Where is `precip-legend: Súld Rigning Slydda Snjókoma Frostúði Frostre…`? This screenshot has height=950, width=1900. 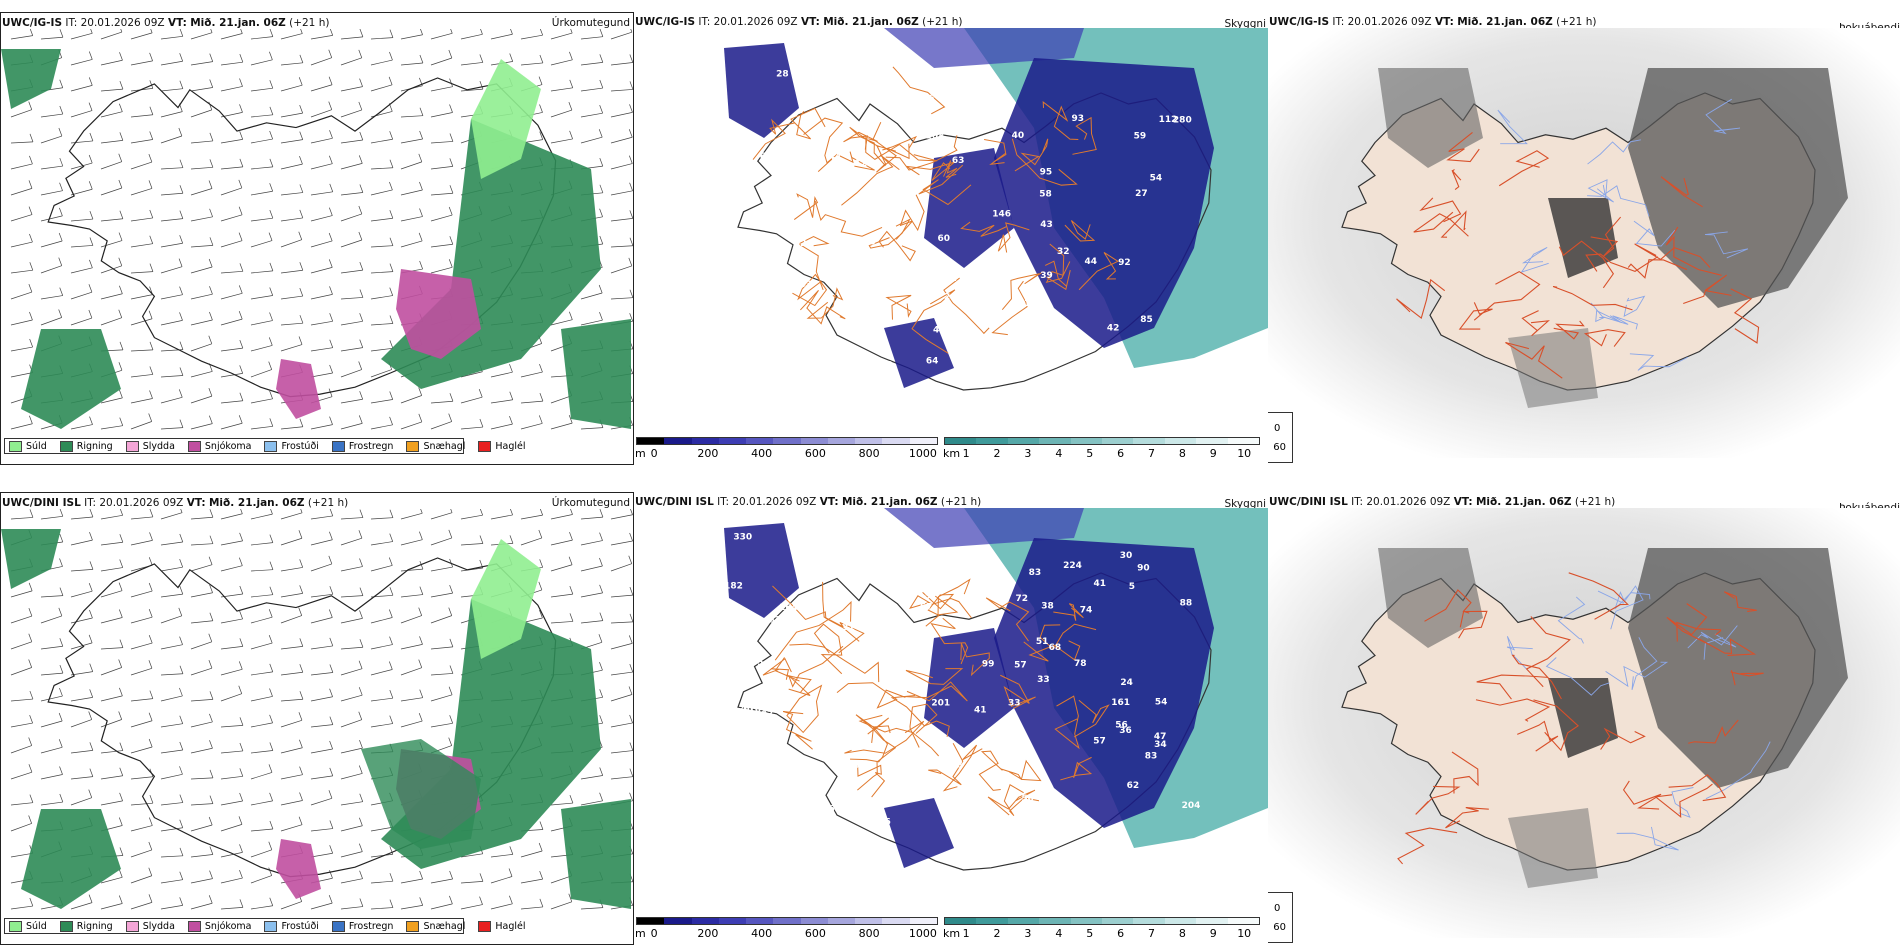
precip-legend: Súld Rigning Slydda Snjókoma Frostúði Frostre… is located at coordinates (265, 446).